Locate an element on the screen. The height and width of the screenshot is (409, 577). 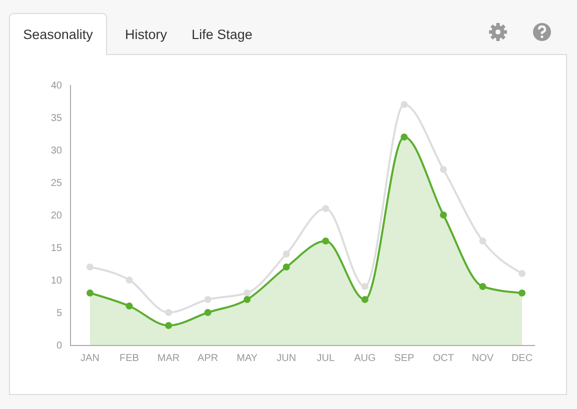
x-tick-label: SEP is located at coordinates (404, 358).